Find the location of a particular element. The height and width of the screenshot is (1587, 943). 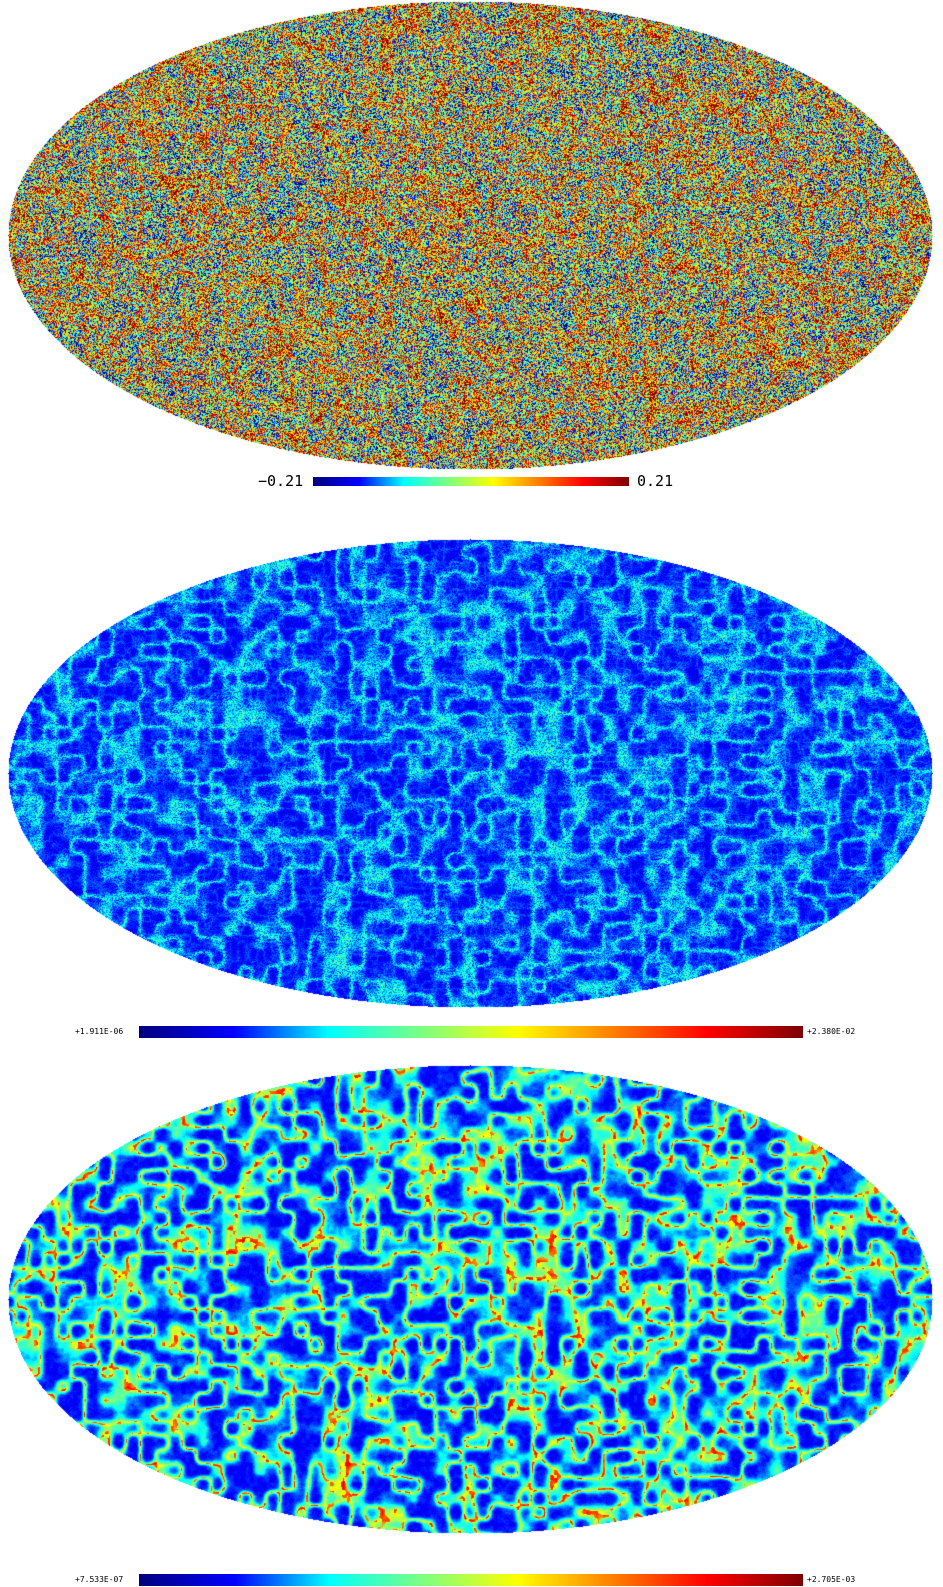

colorbar-1-min-label: −0.21 is located at coordinates (281, 481).